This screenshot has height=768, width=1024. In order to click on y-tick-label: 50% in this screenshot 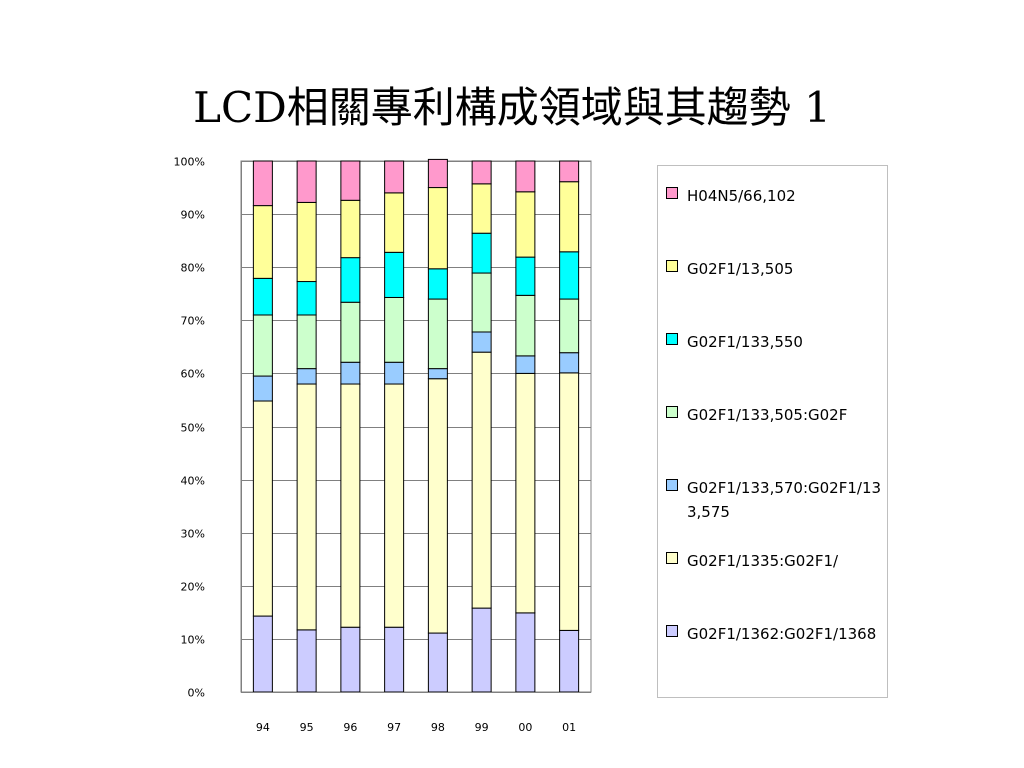, I will do `click(193, 428)`.